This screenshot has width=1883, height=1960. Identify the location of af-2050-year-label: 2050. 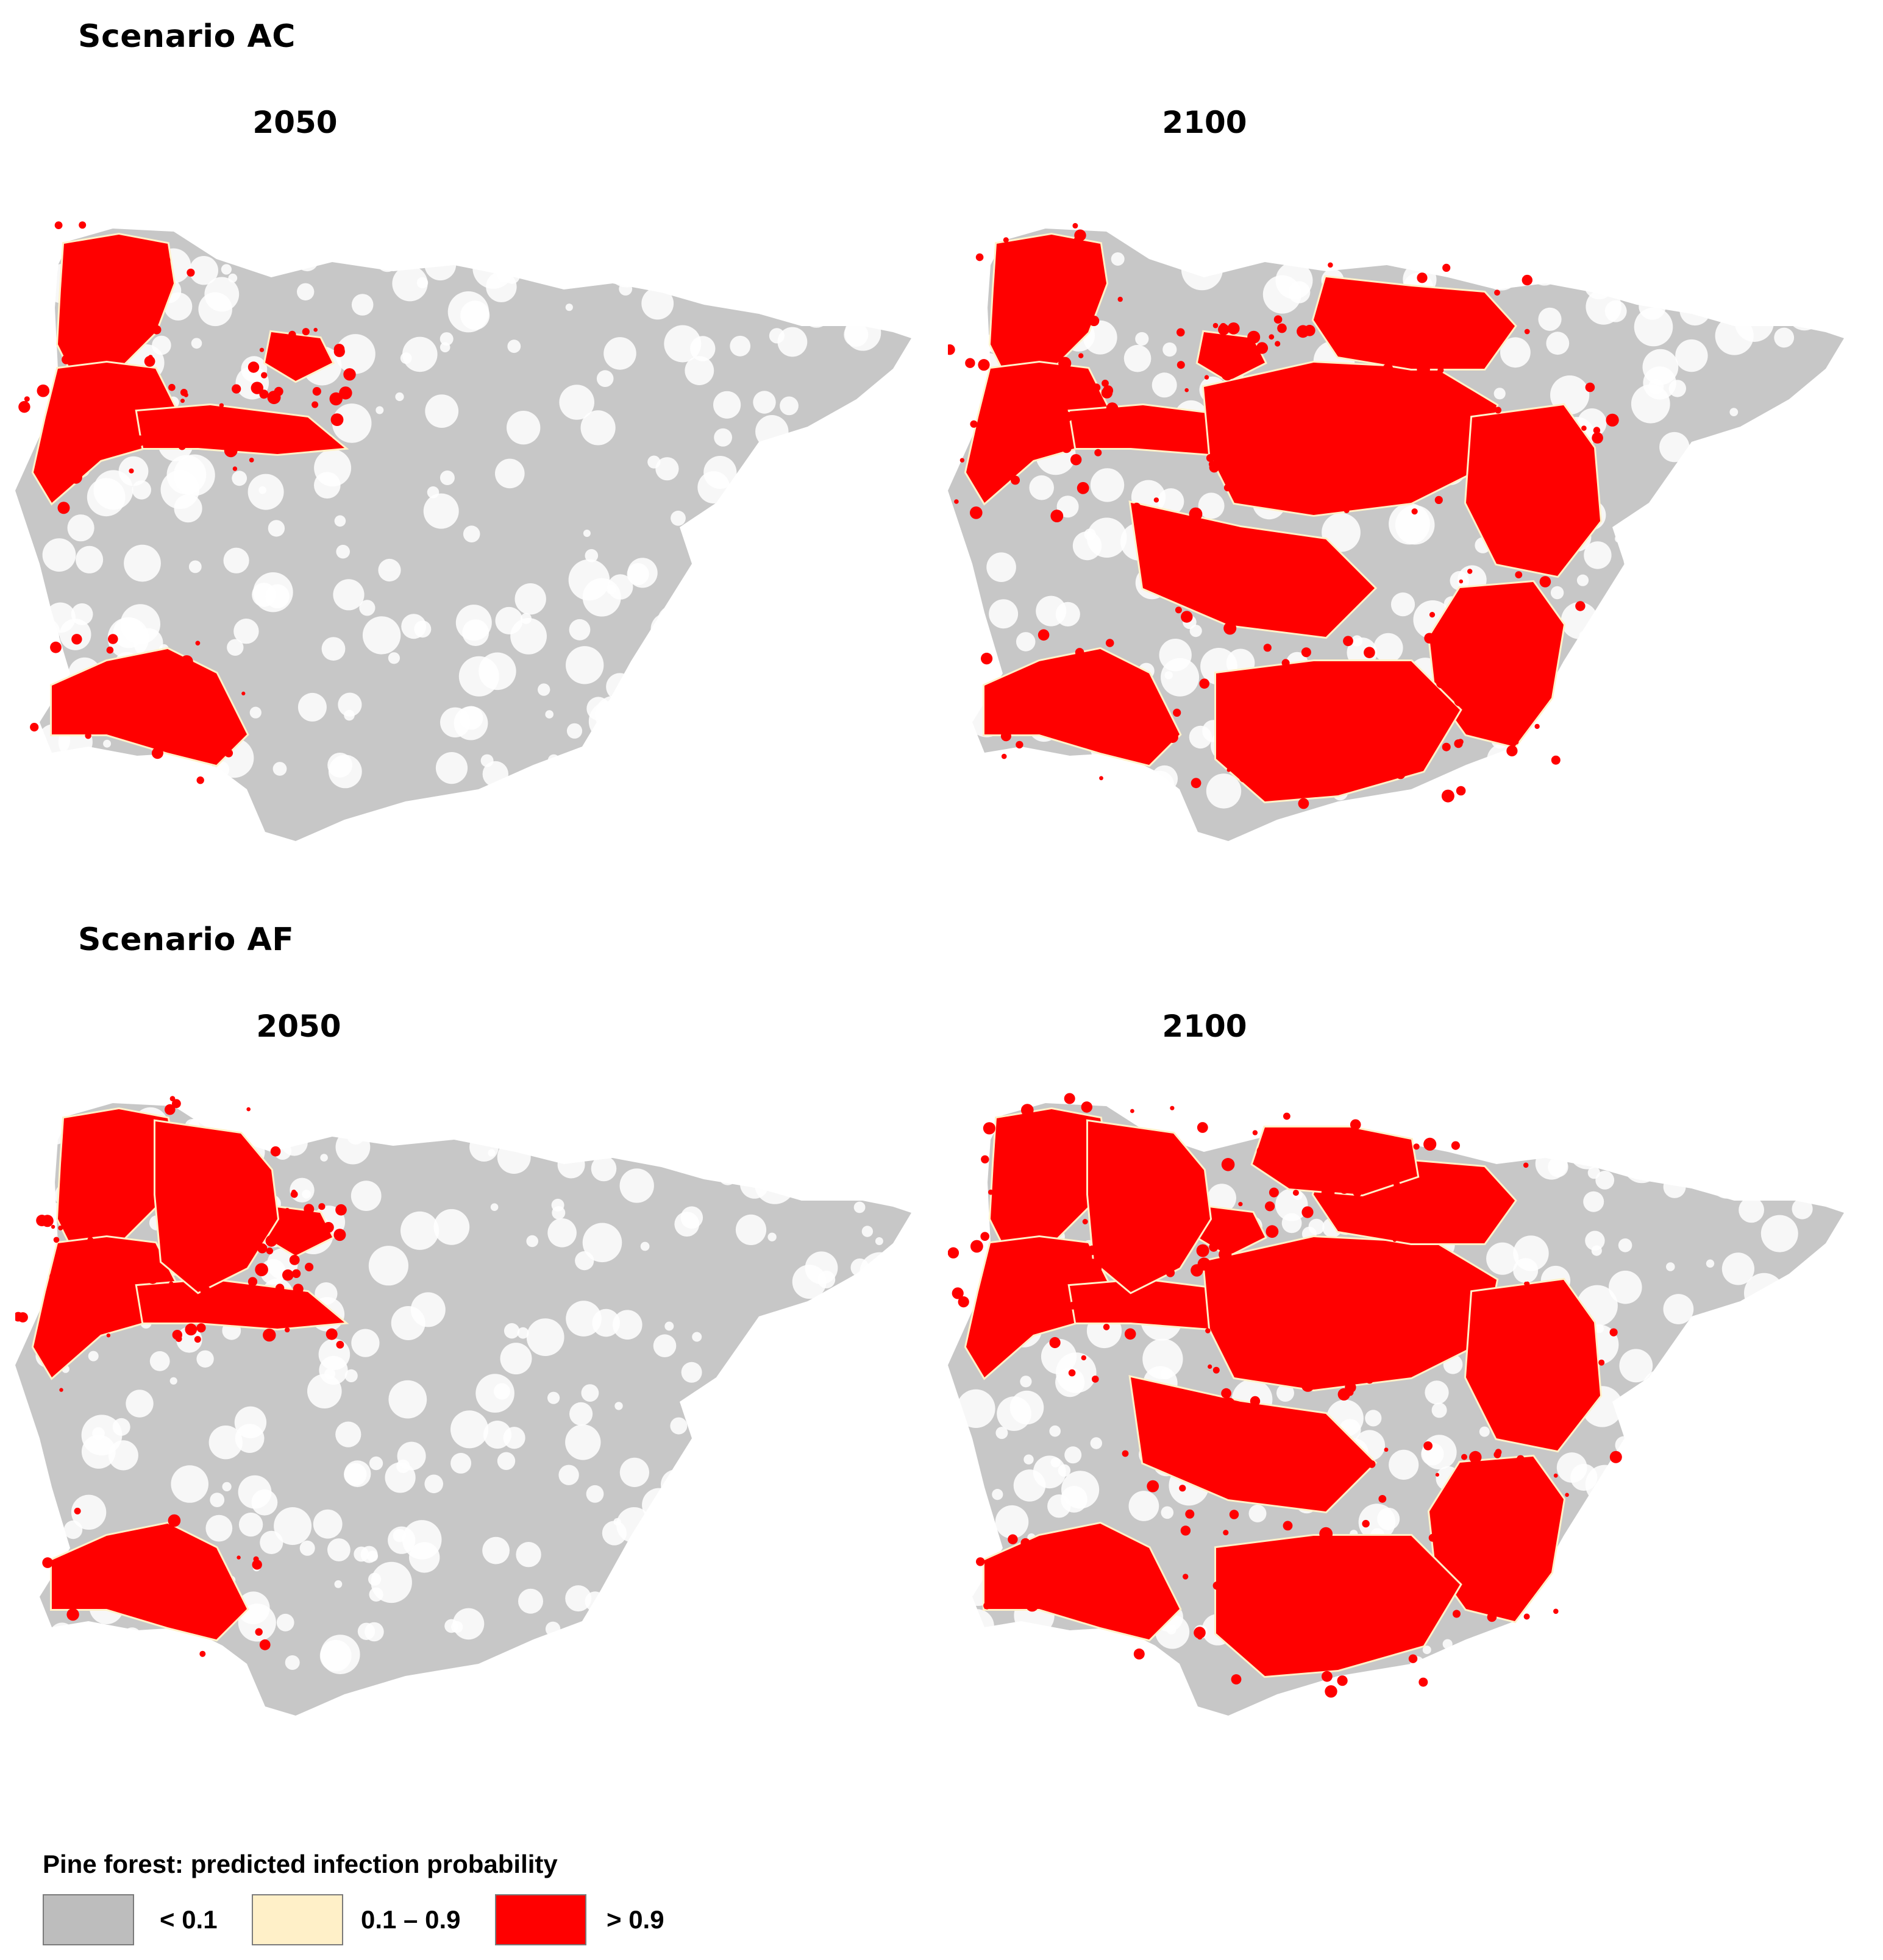
(298, 1026).